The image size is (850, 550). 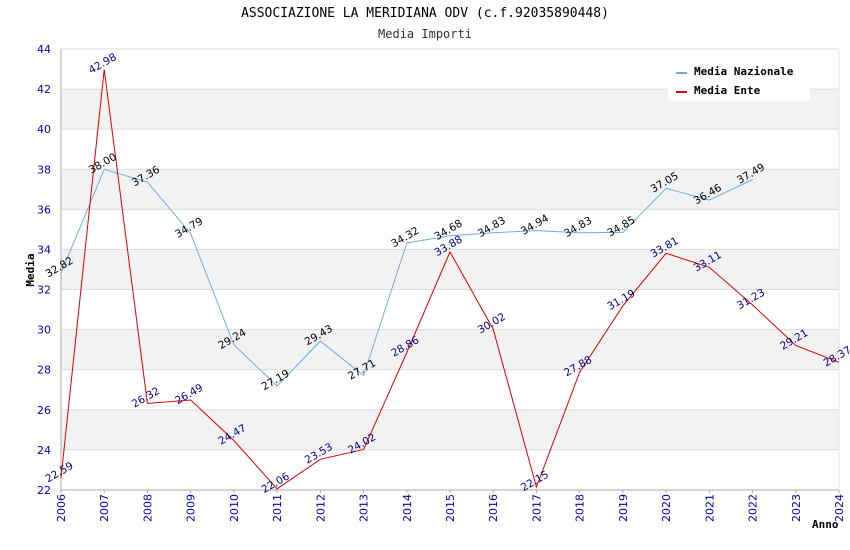 I want to click on x-tick-label: 2010, so click(x=234, y=508).